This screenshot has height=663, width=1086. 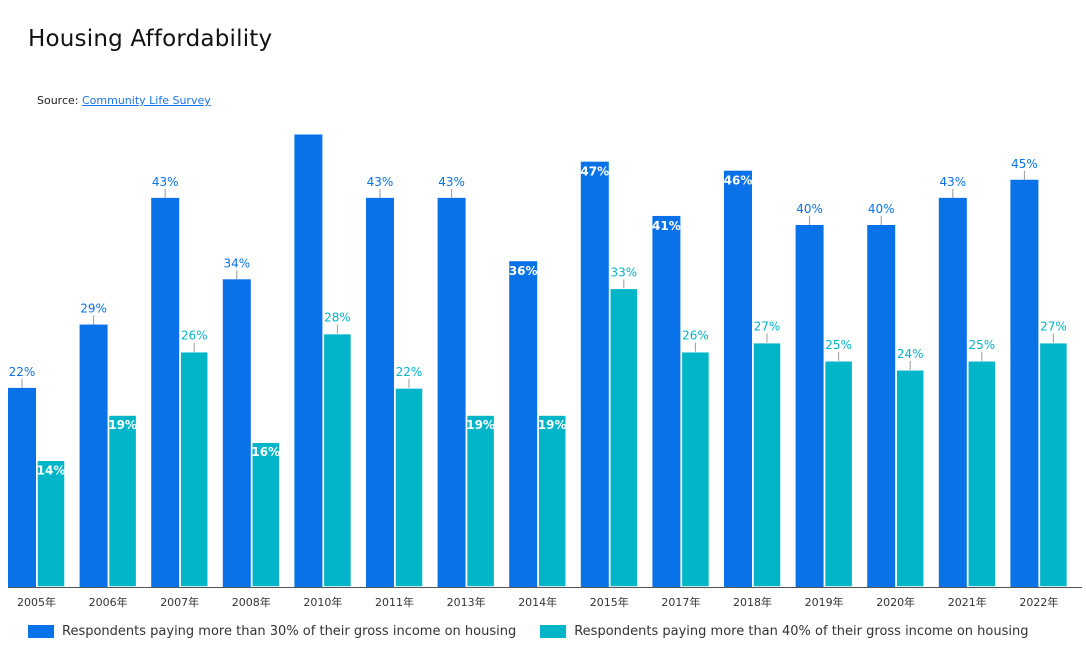 What do you see at coordinates (952, 182) in the screenshot?
I see `data-label-s1-13: 43%` at bounding box center [952, 182].